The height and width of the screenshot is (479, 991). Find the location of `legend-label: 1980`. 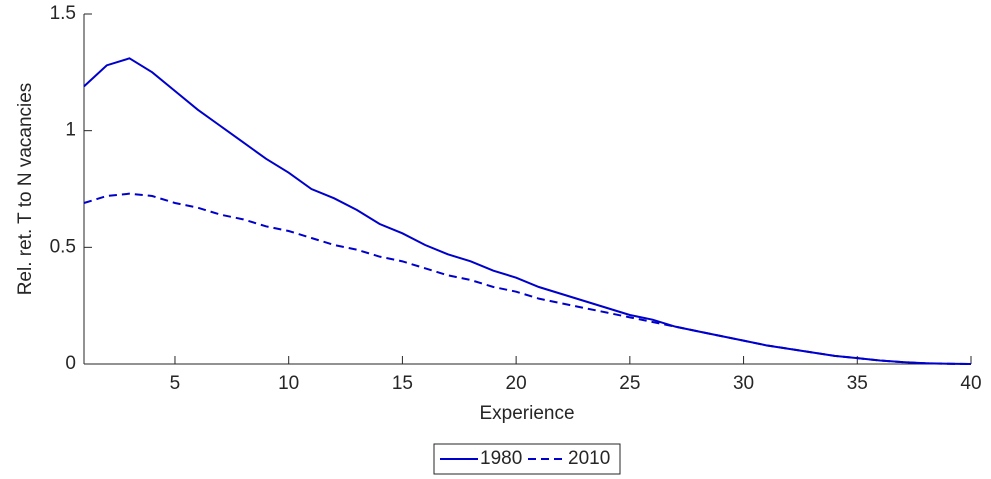

legend-label: 1980 is located at coordinates (501, 458).